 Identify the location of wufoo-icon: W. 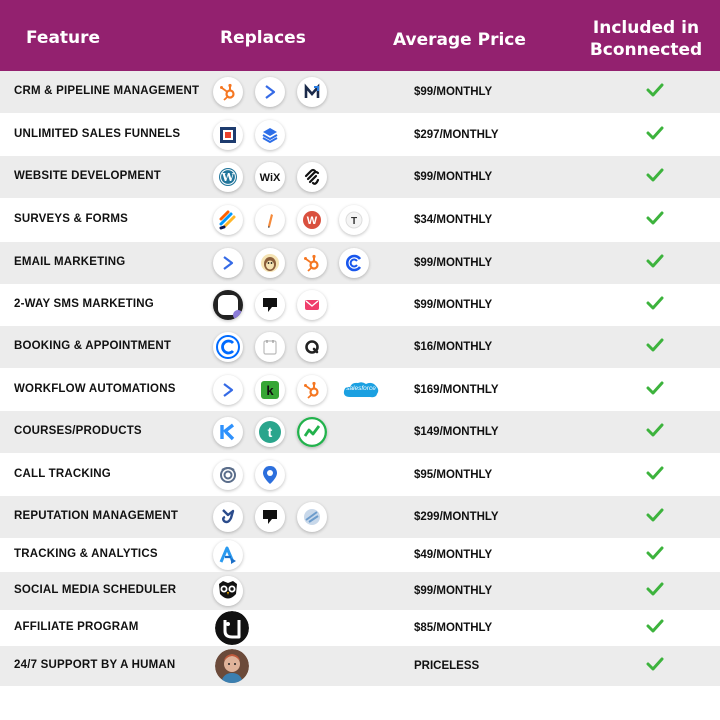
(312, 220).